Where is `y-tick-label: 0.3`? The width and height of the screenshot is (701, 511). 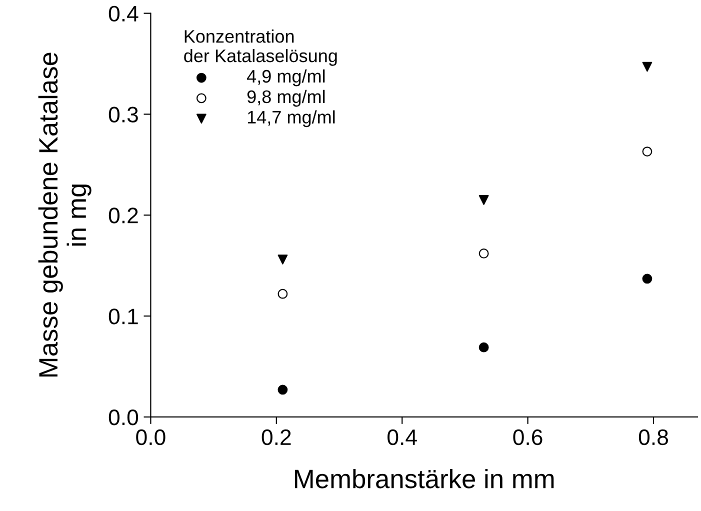 y-tick-label: 0.3 is located at coordinates (123, 114).